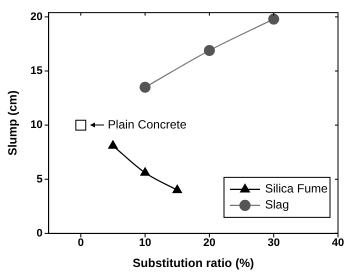  What do you see at coordinates (274, 243) in the screenshot?
I see `x-tick-label: 30` at bounding box center [274, 243].